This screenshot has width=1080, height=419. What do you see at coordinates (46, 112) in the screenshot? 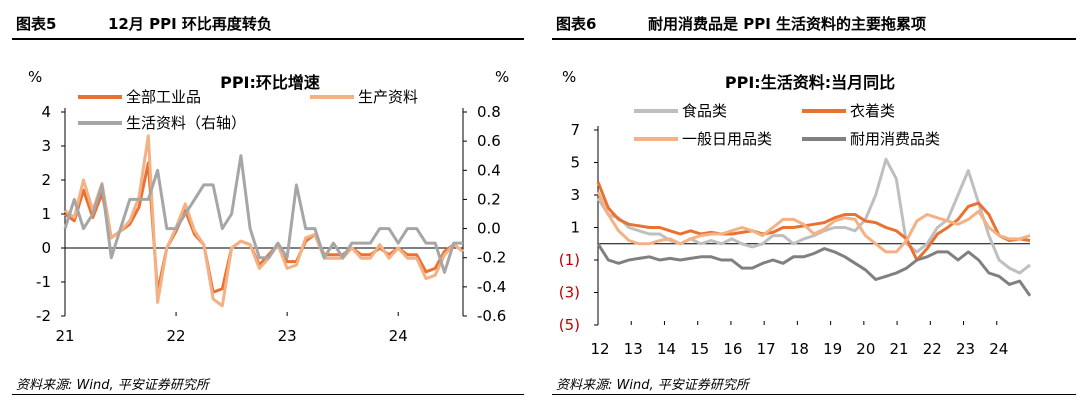
I see `y-tick-label-left: 4` at bounding box center [46, 112].